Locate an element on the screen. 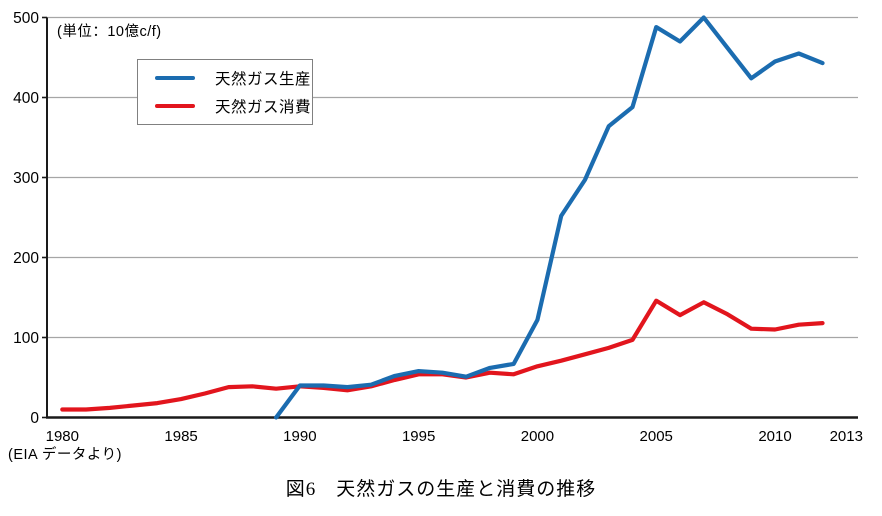  y-tick-label: 0 is located at coordinates (34, 418).